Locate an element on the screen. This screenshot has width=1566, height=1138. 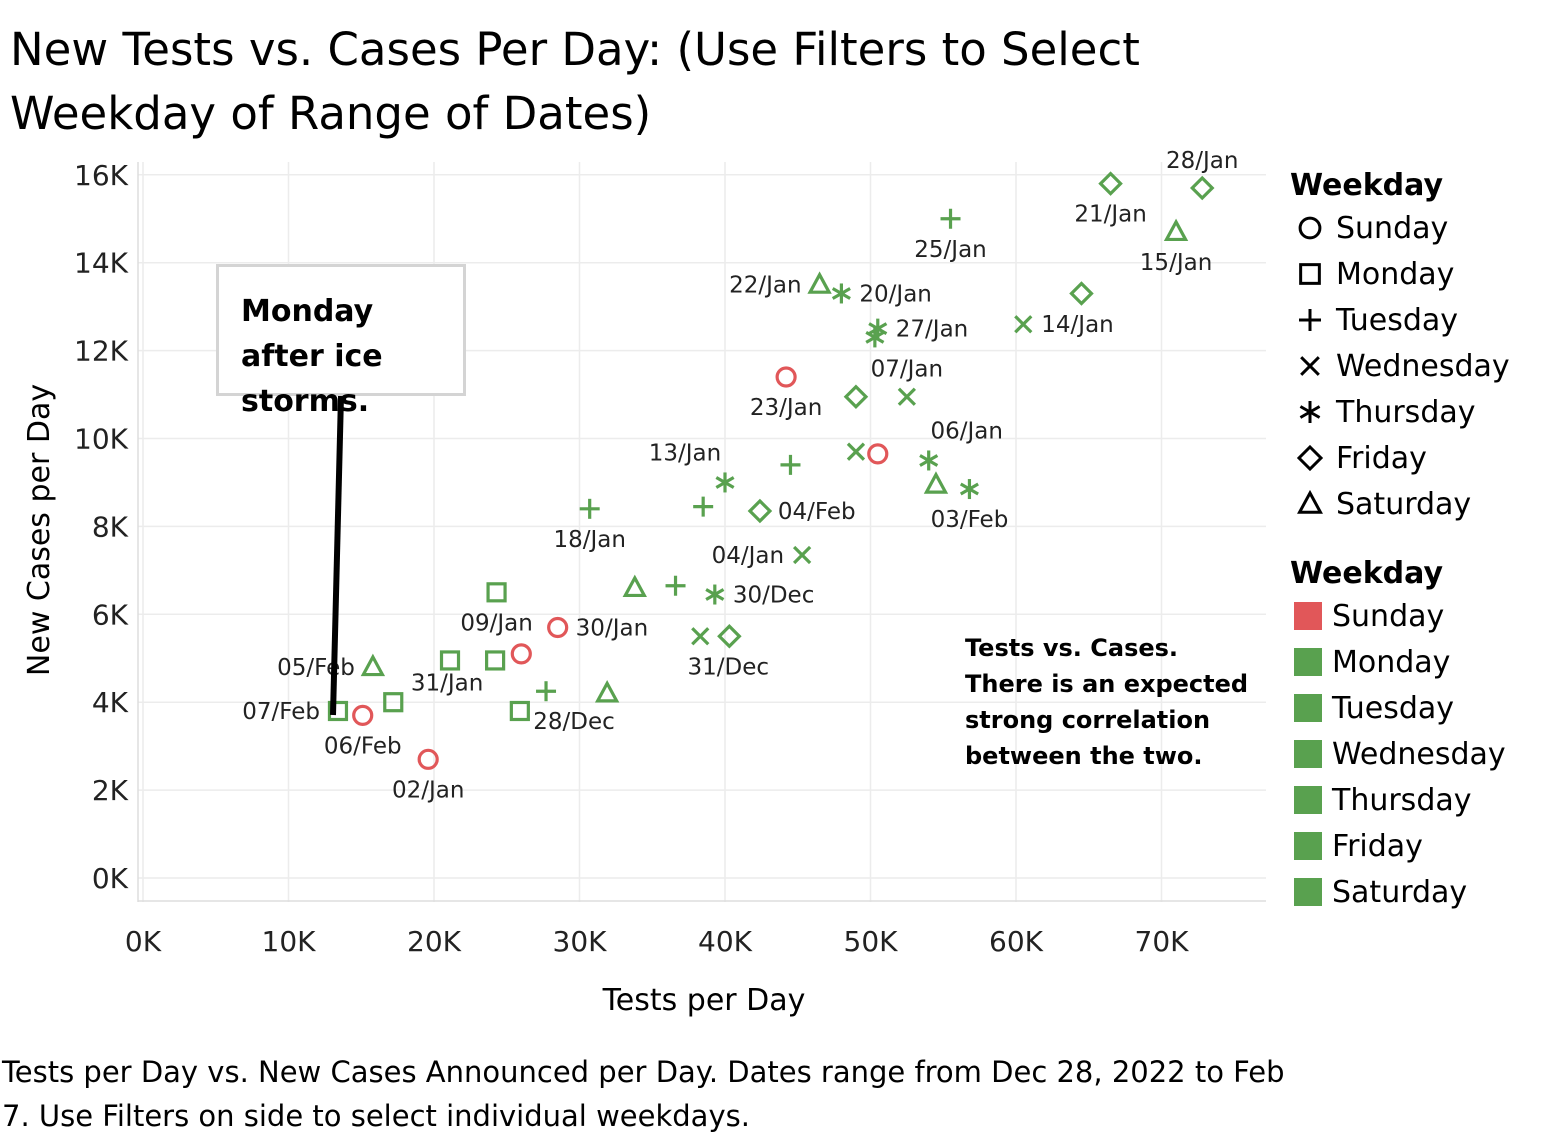
diamond-icon is located at coordinates (1310, 458).